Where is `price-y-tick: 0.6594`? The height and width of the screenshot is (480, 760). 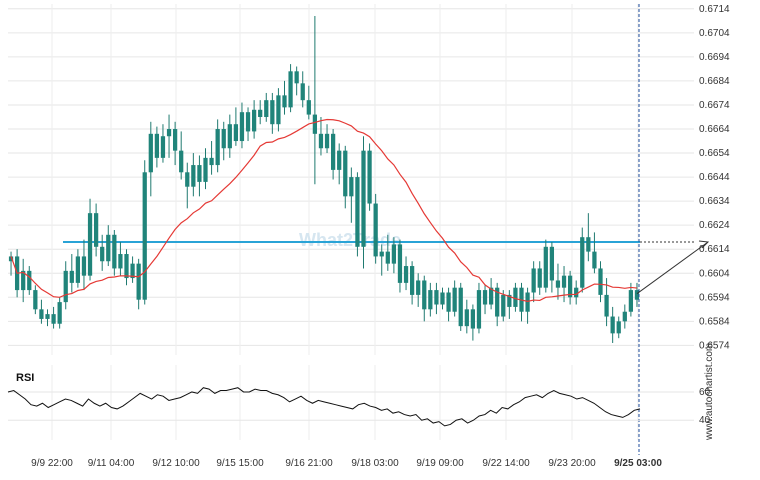 price-y-tick: 0.6594 is located at coordinates (714, 297).